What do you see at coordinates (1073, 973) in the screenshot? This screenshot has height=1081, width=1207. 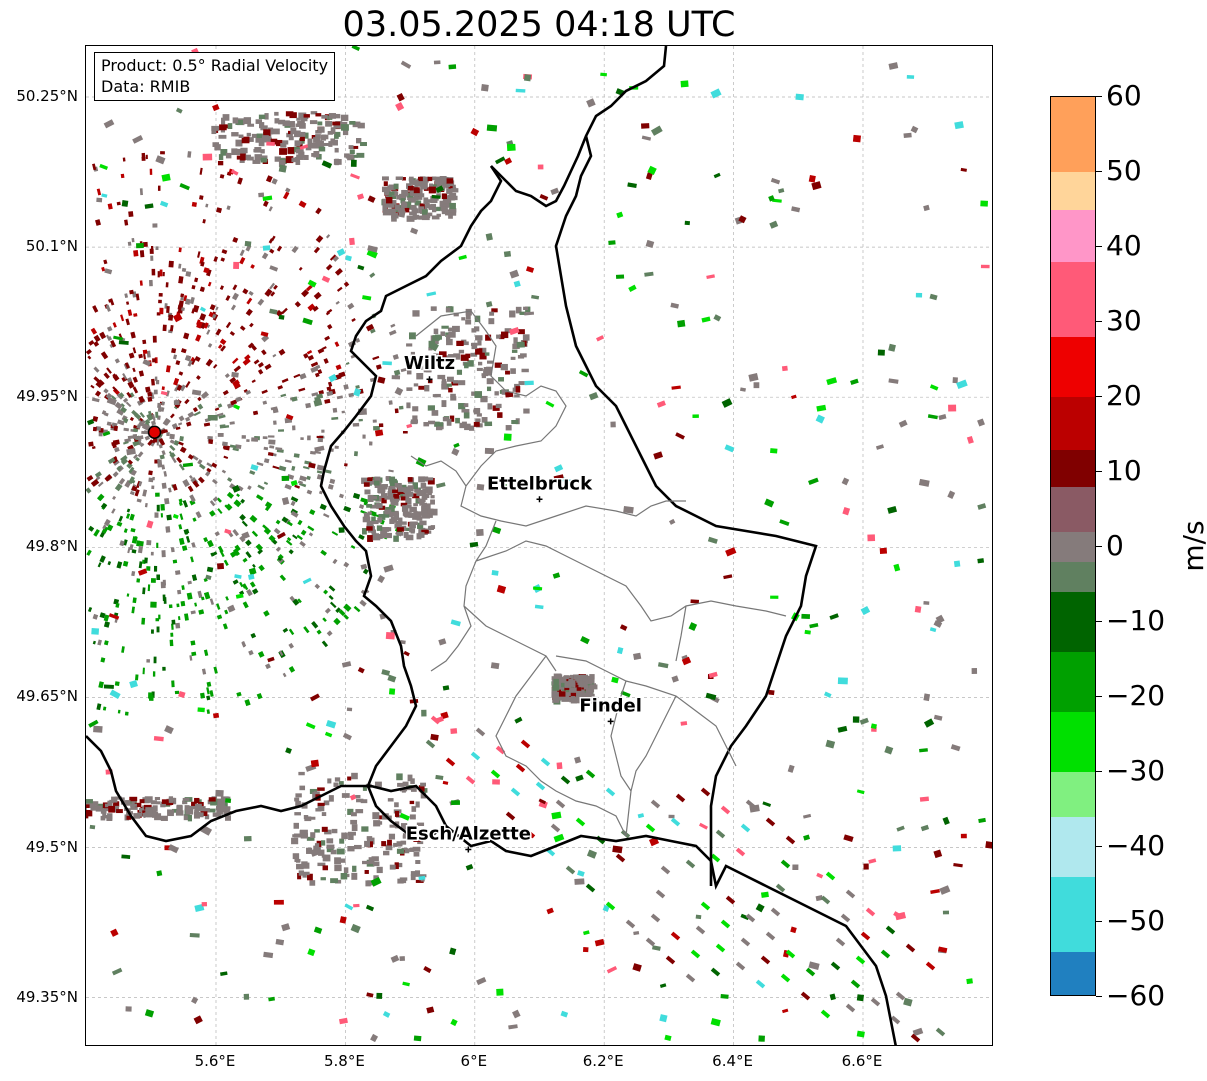 I see `colorbar-segment` at bounding box center [1073, 973].